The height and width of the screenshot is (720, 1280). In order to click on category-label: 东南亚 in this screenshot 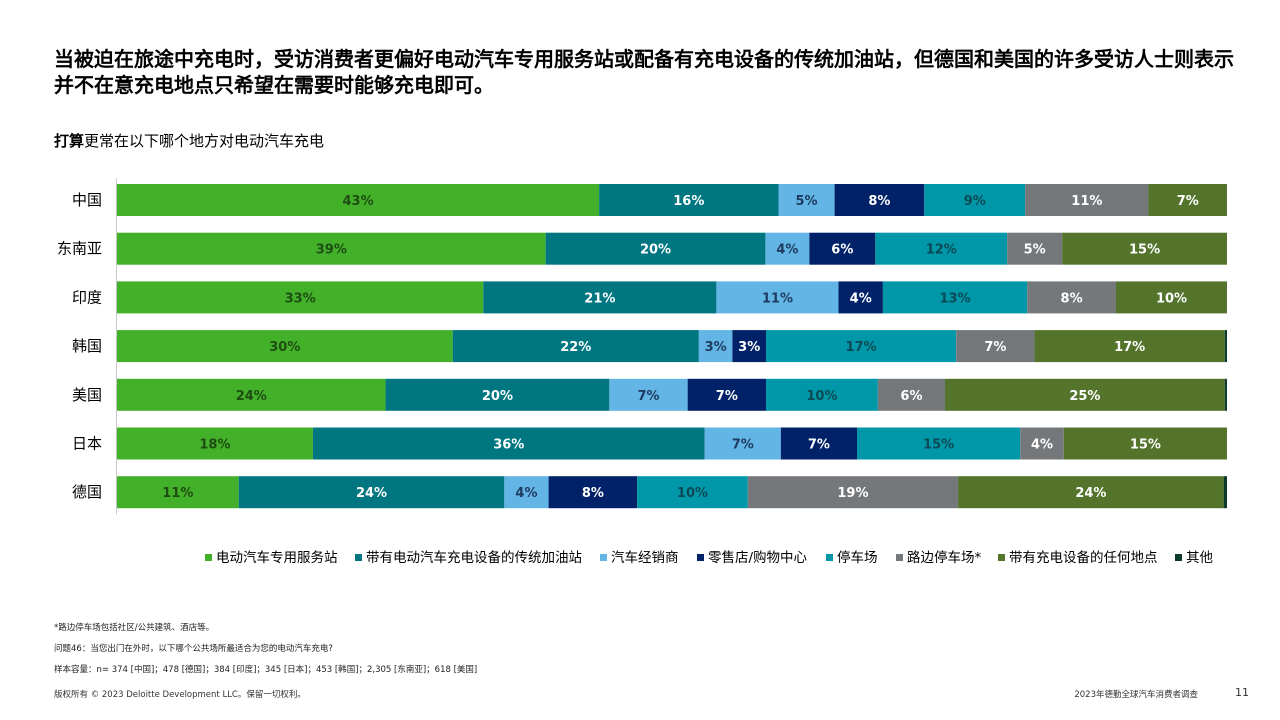, I will do `click(79, 249)`.